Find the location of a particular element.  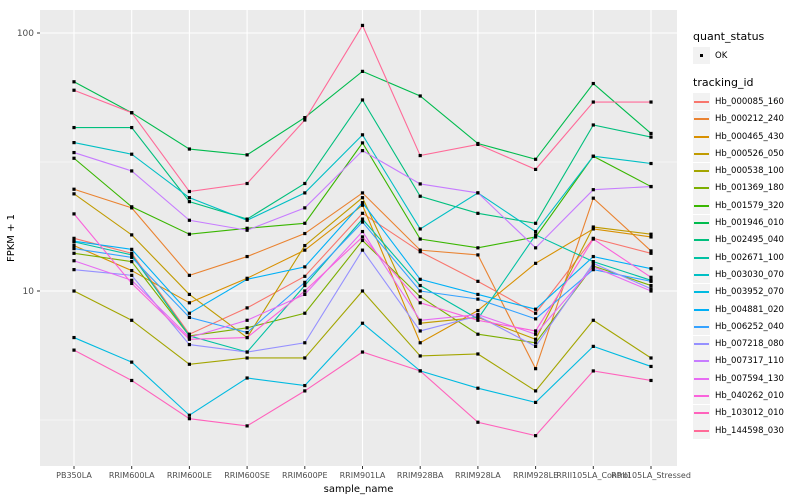

legend-entry-label: Hb_003030_070 is located at coordinates (749, 274).